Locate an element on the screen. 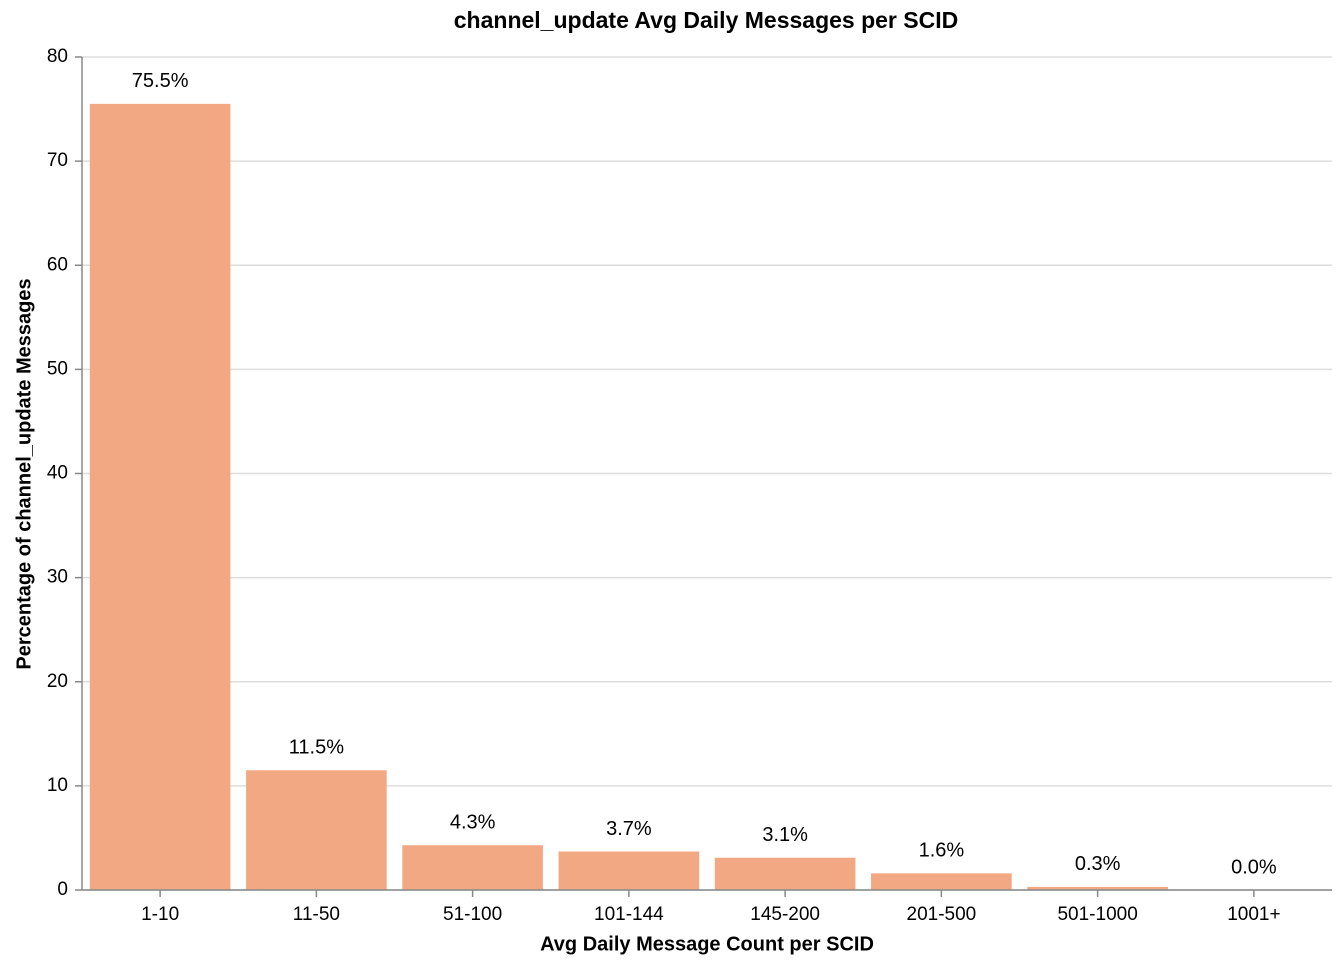 The width and height of the screenshot is (1341, 966). x-tick-label: 201-500 is located at coordinates (942, 914).